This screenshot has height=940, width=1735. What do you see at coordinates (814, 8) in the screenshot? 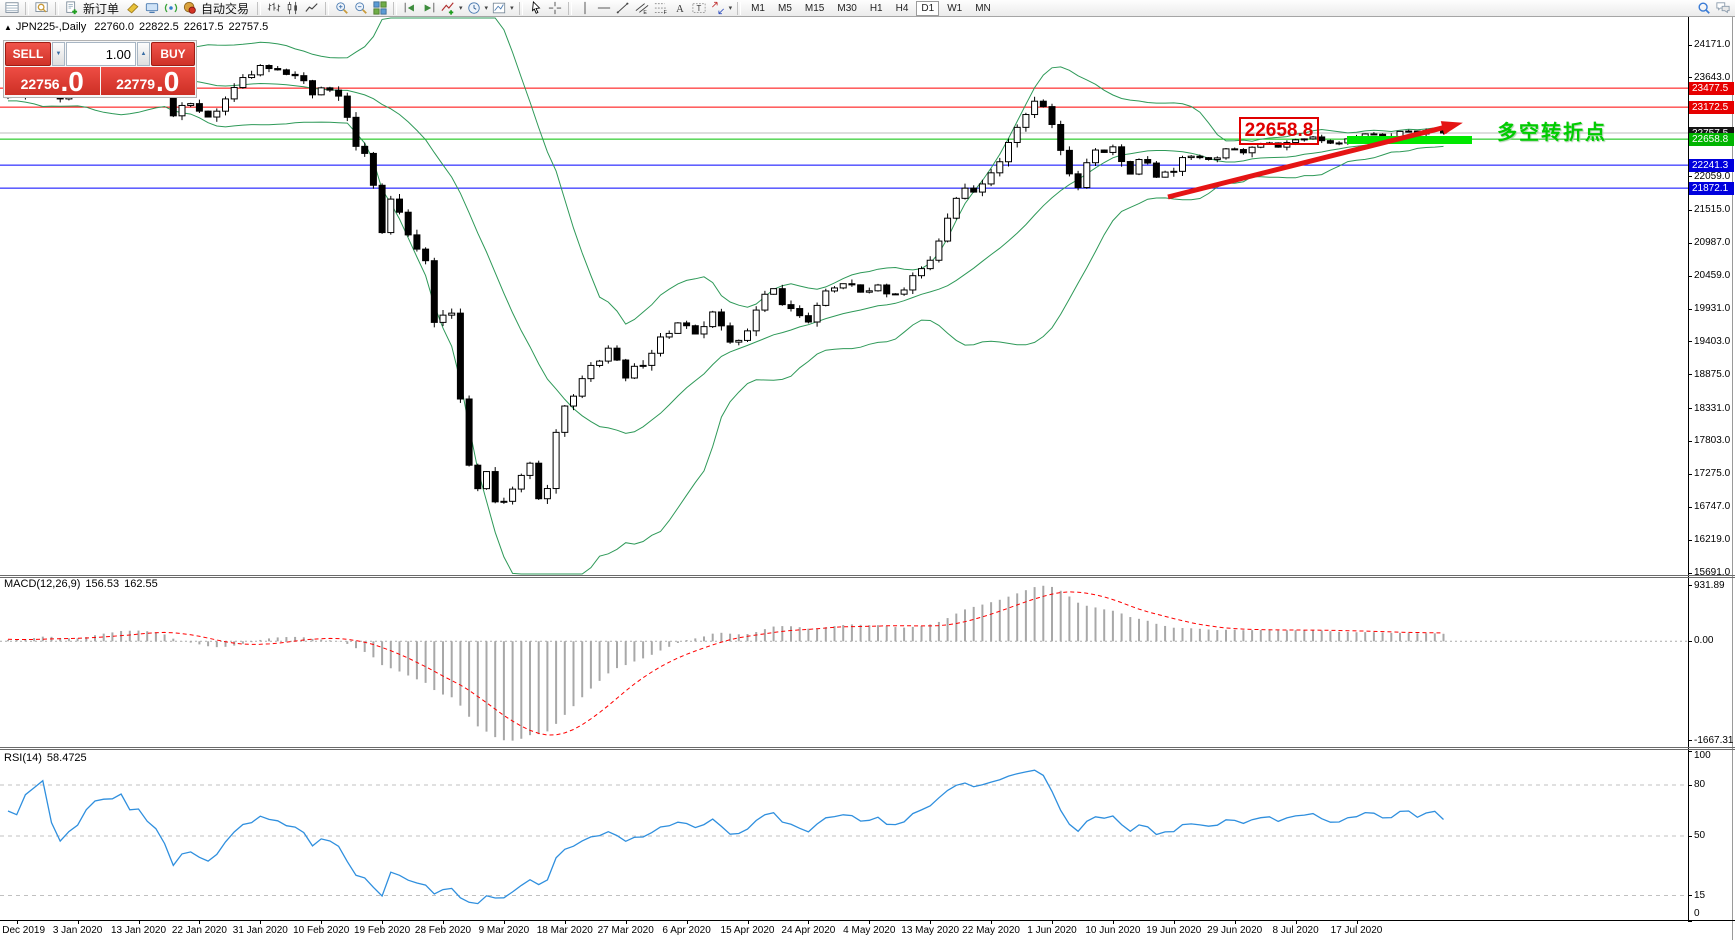
I see `timeframe-m15: M15` at bounding box center [814, 8].